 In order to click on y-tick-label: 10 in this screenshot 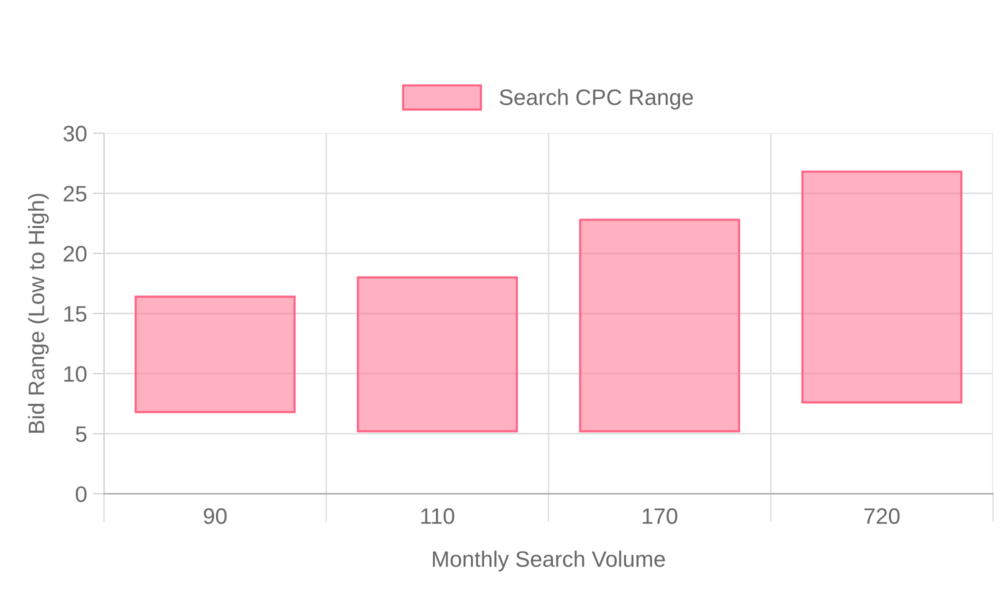, I will do `click(75, 374)`.